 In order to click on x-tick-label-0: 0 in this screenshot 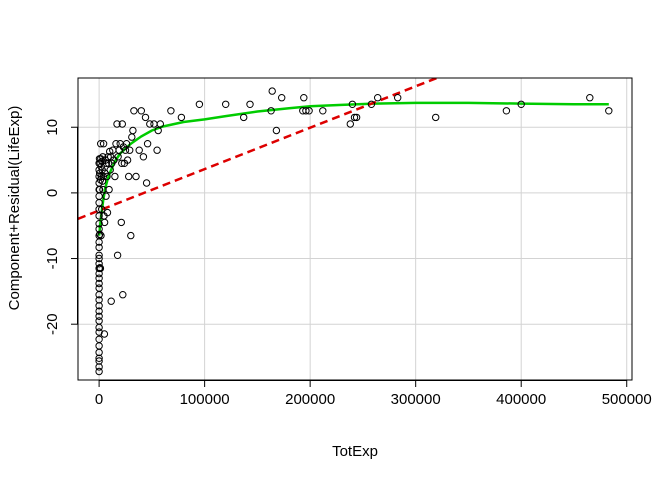, I will do `click(99, 399)`.